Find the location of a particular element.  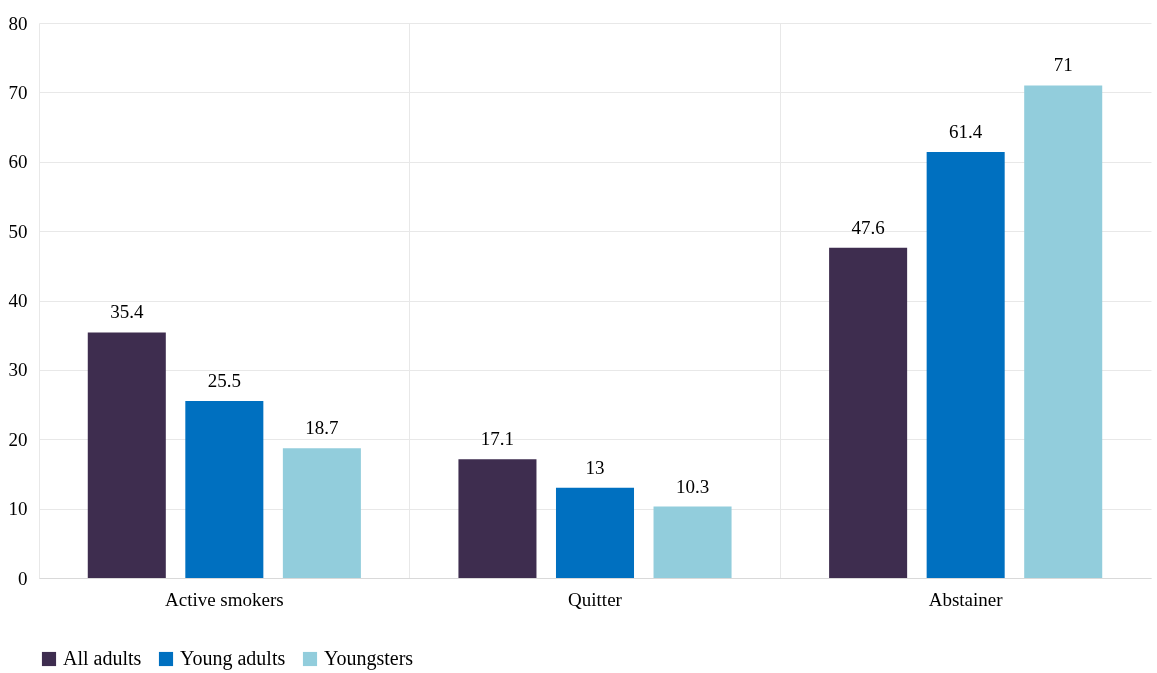

data-label: 71 is located at coordinates (1063, 65).